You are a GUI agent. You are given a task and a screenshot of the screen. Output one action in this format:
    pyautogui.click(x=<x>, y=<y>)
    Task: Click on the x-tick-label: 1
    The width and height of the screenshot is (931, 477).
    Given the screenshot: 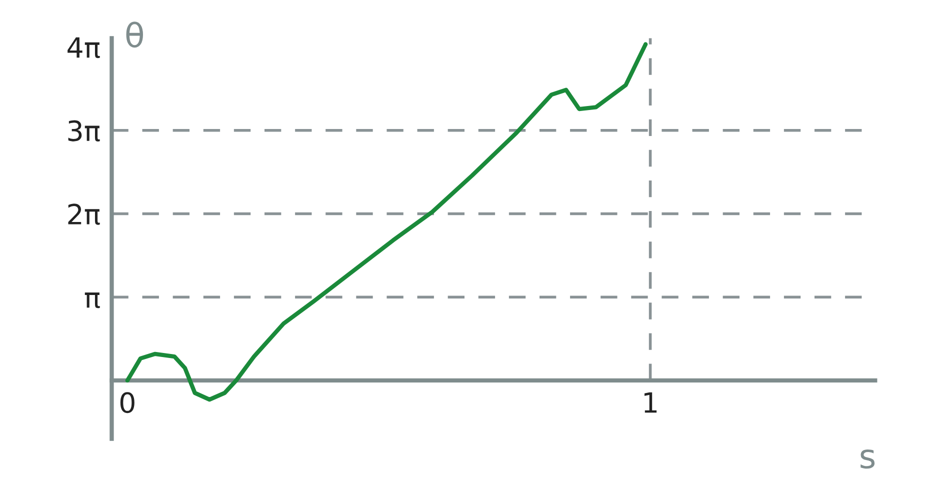 What is the action you would take?
    pyautogui.click(x=650, y=402)
    